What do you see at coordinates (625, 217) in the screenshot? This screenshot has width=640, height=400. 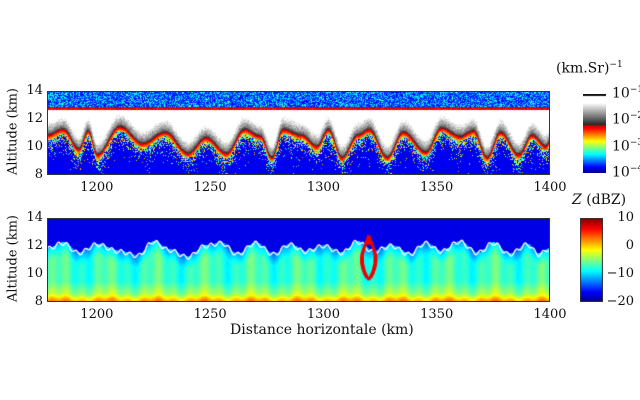 I see `radar-colorbar-tick: 10` at bounding box center [625, 217].